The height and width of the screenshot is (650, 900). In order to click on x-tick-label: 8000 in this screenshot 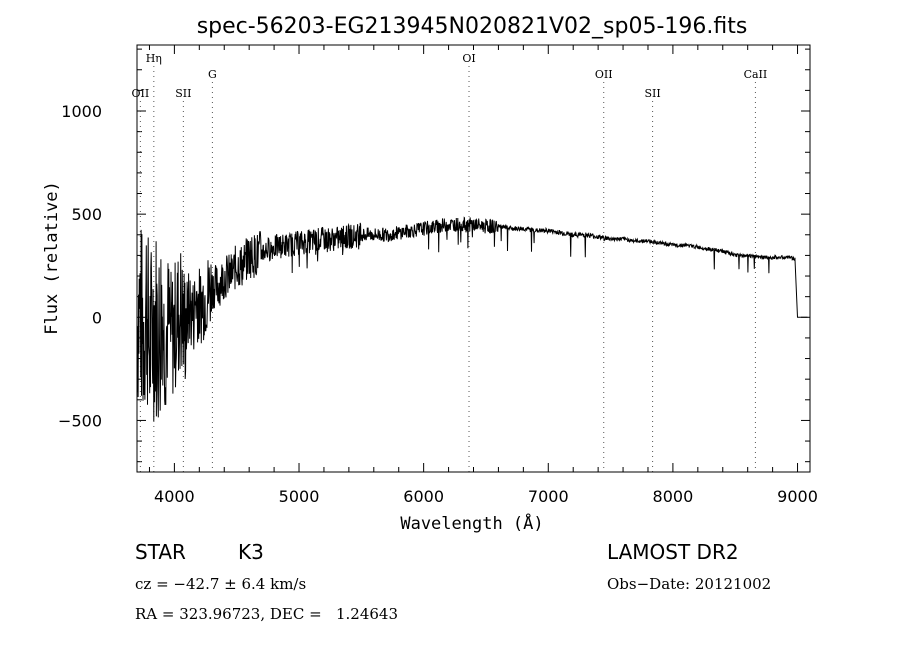, I will do `click(673, 496)`.